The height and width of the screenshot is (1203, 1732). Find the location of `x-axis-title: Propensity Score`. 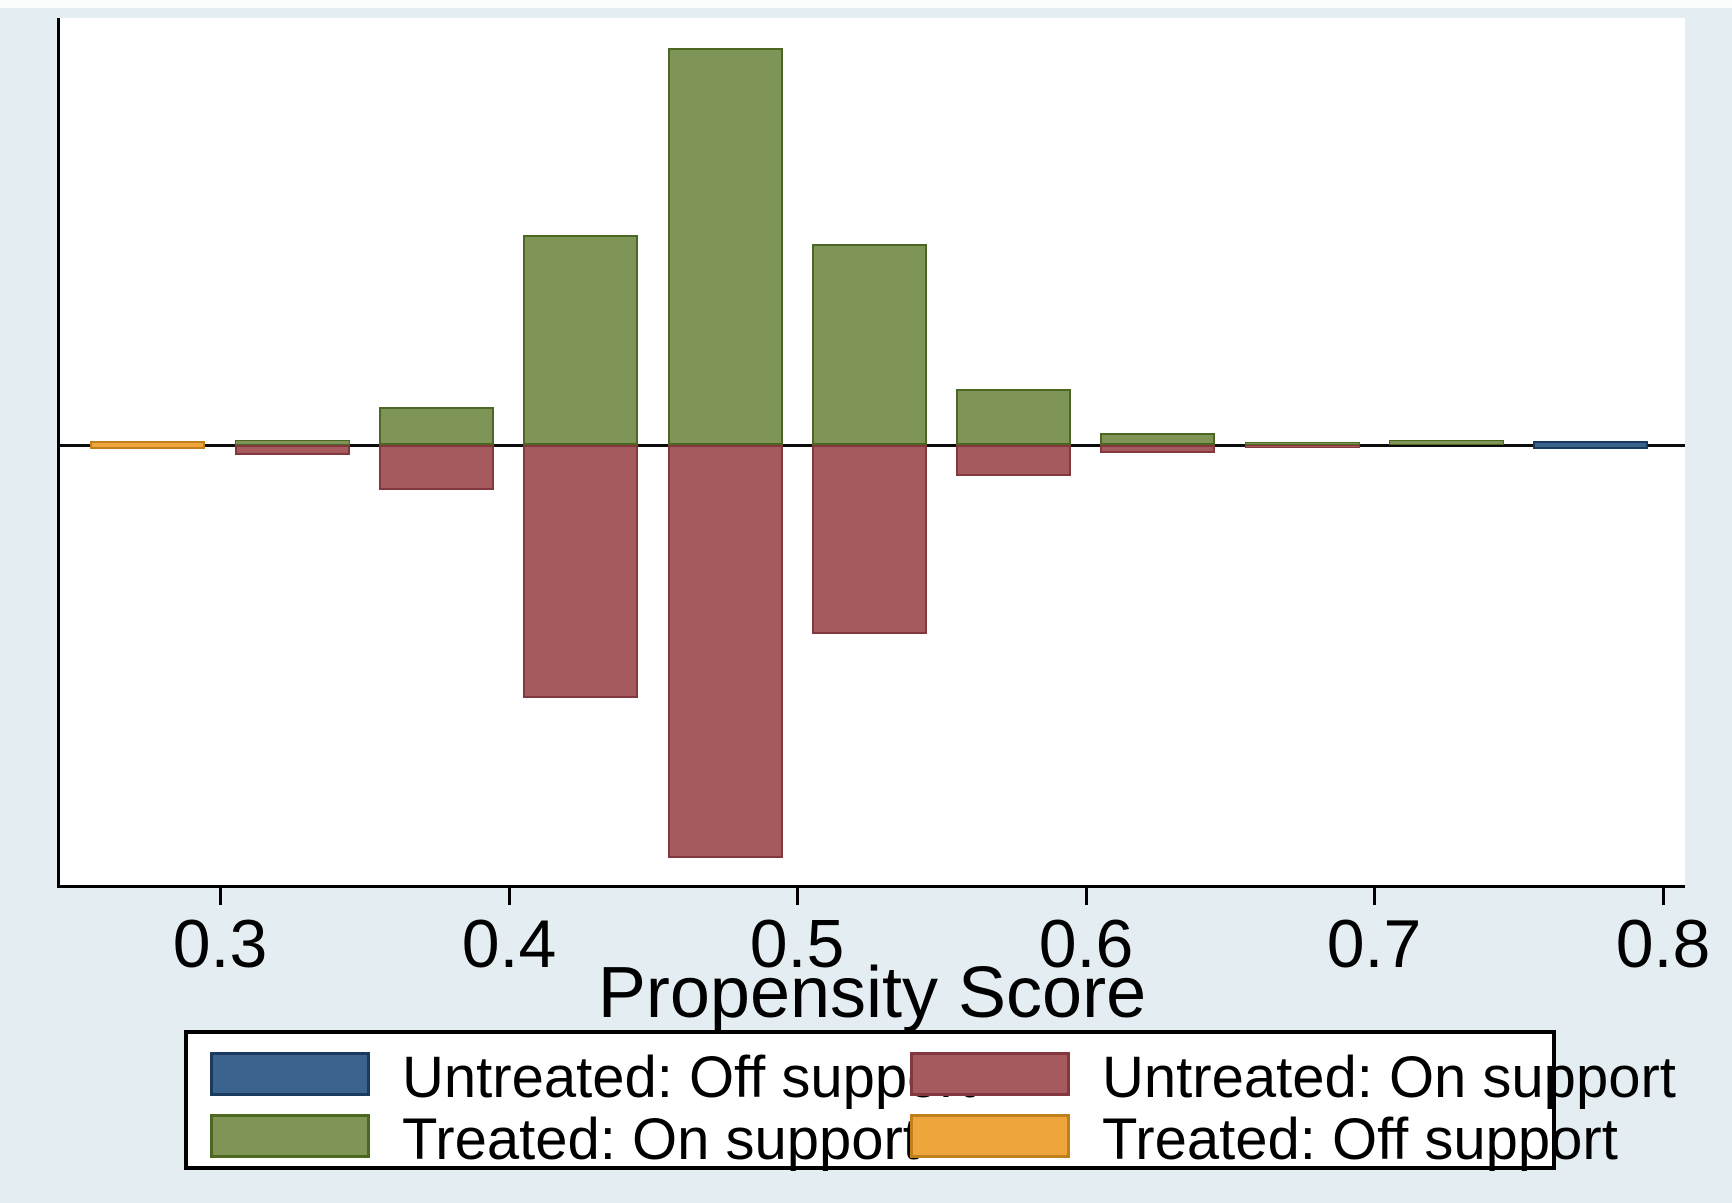

x-axis-title: Propensity Score is located at coordinates (872, 993).